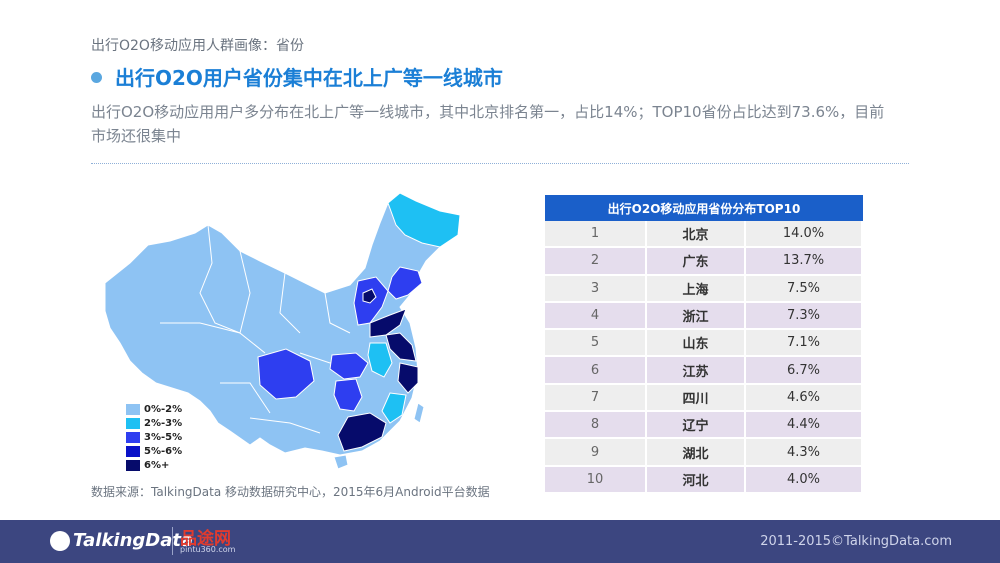 The height and width of the screenshot is (563, 1000). What do you see at coordinates (804, 480) in the screenshot?
I see `share-cell: 4.0%` at bounding box center [804, 480].